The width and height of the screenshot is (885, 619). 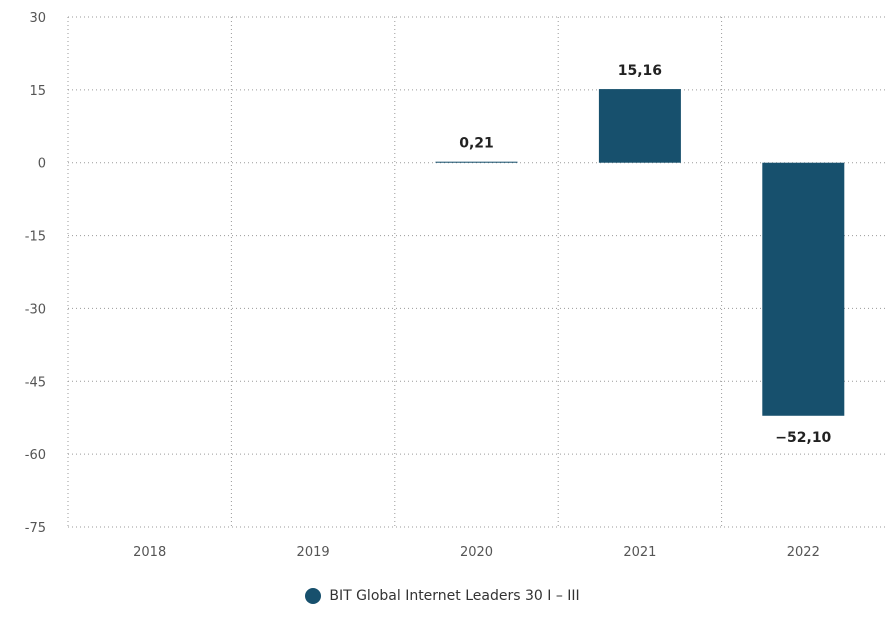 I want to click on x-tick-label: 2021, so click(x=639, y=552).